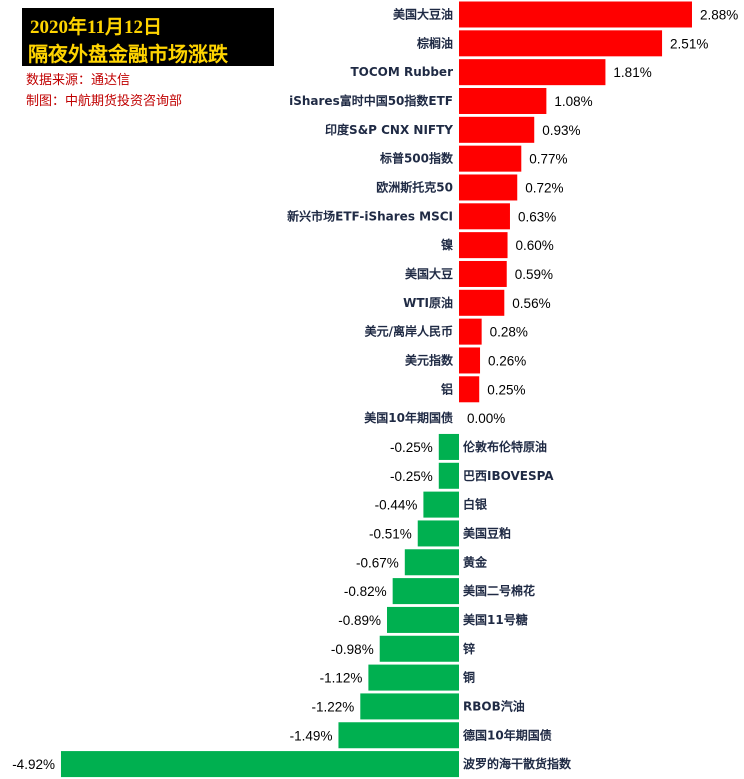  I want to click on category-label: iShares富时中国50指数ETF, so click(371, 100).